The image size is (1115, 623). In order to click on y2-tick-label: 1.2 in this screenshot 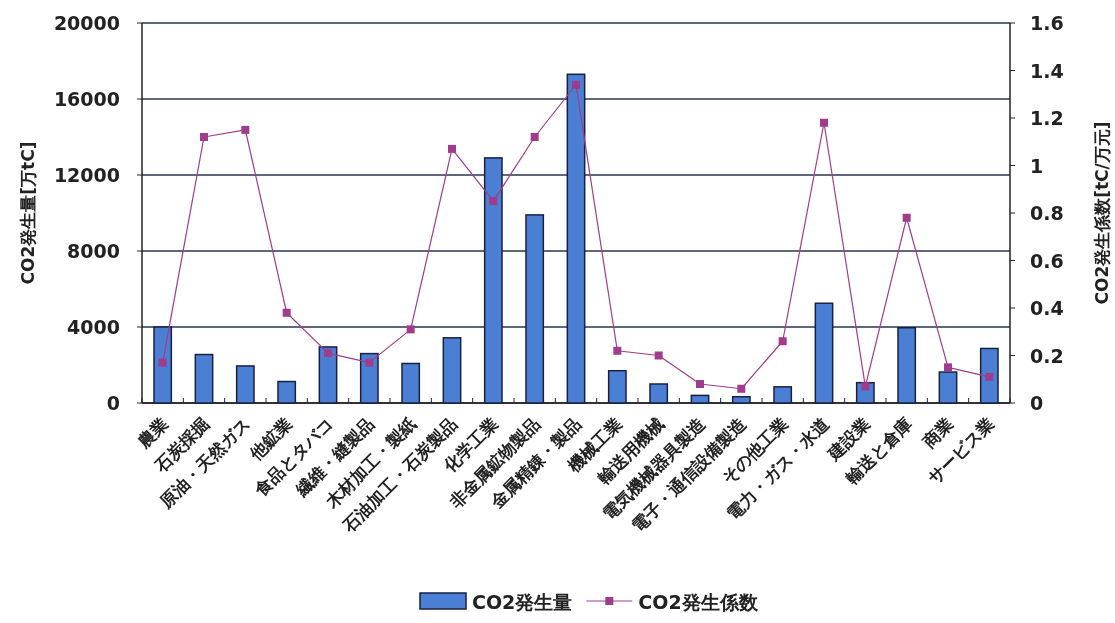, I will do `click(1047, 118)`.